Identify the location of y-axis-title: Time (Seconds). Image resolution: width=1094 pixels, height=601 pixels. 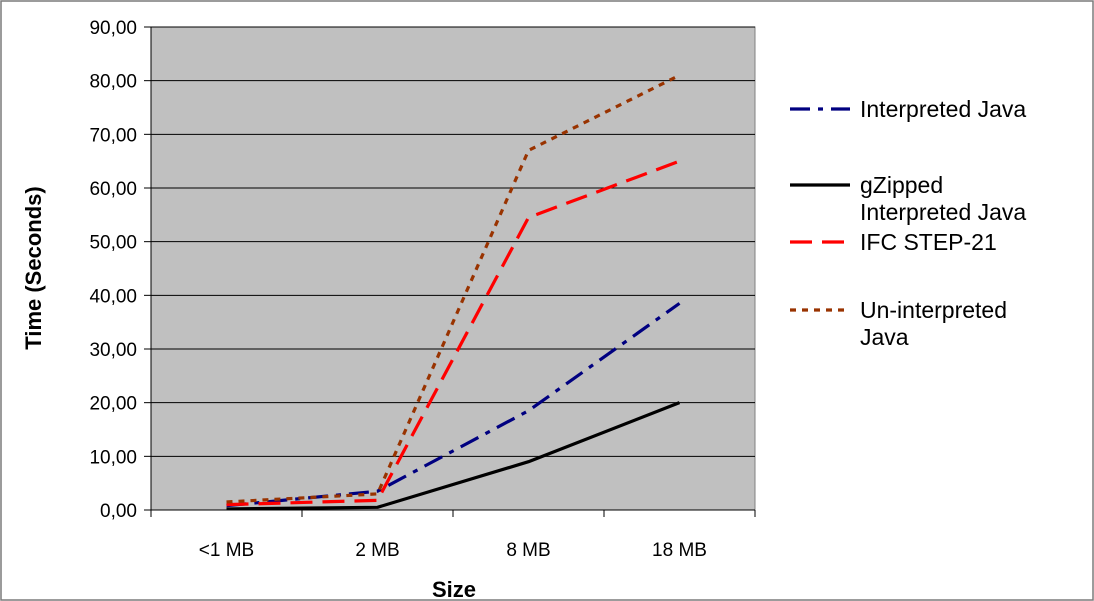
(33, 267).